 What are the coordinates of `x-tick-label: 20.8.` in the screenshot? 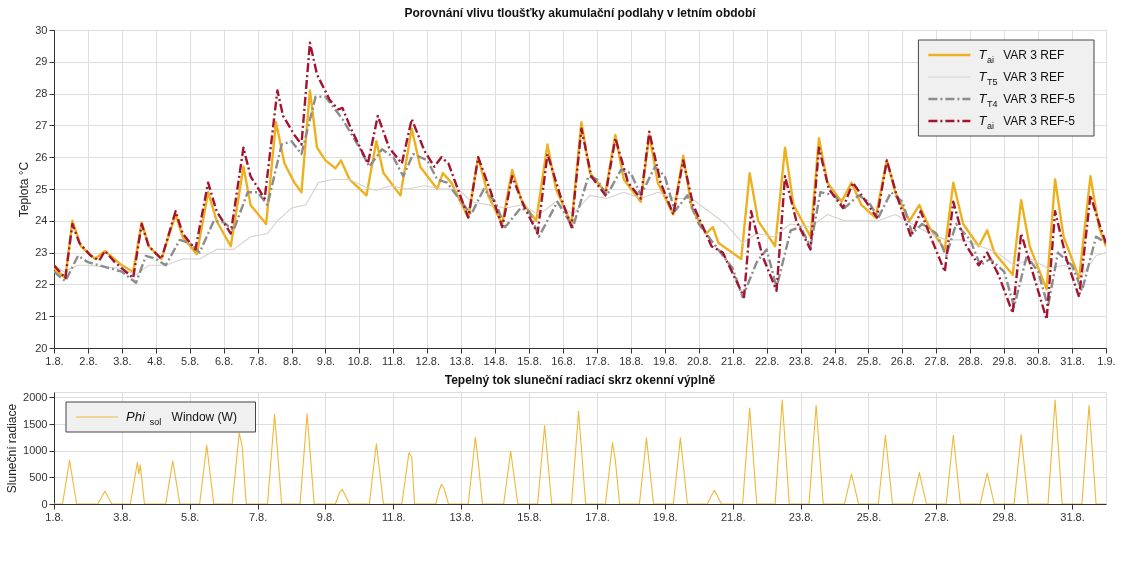 It's located at (699, 360).